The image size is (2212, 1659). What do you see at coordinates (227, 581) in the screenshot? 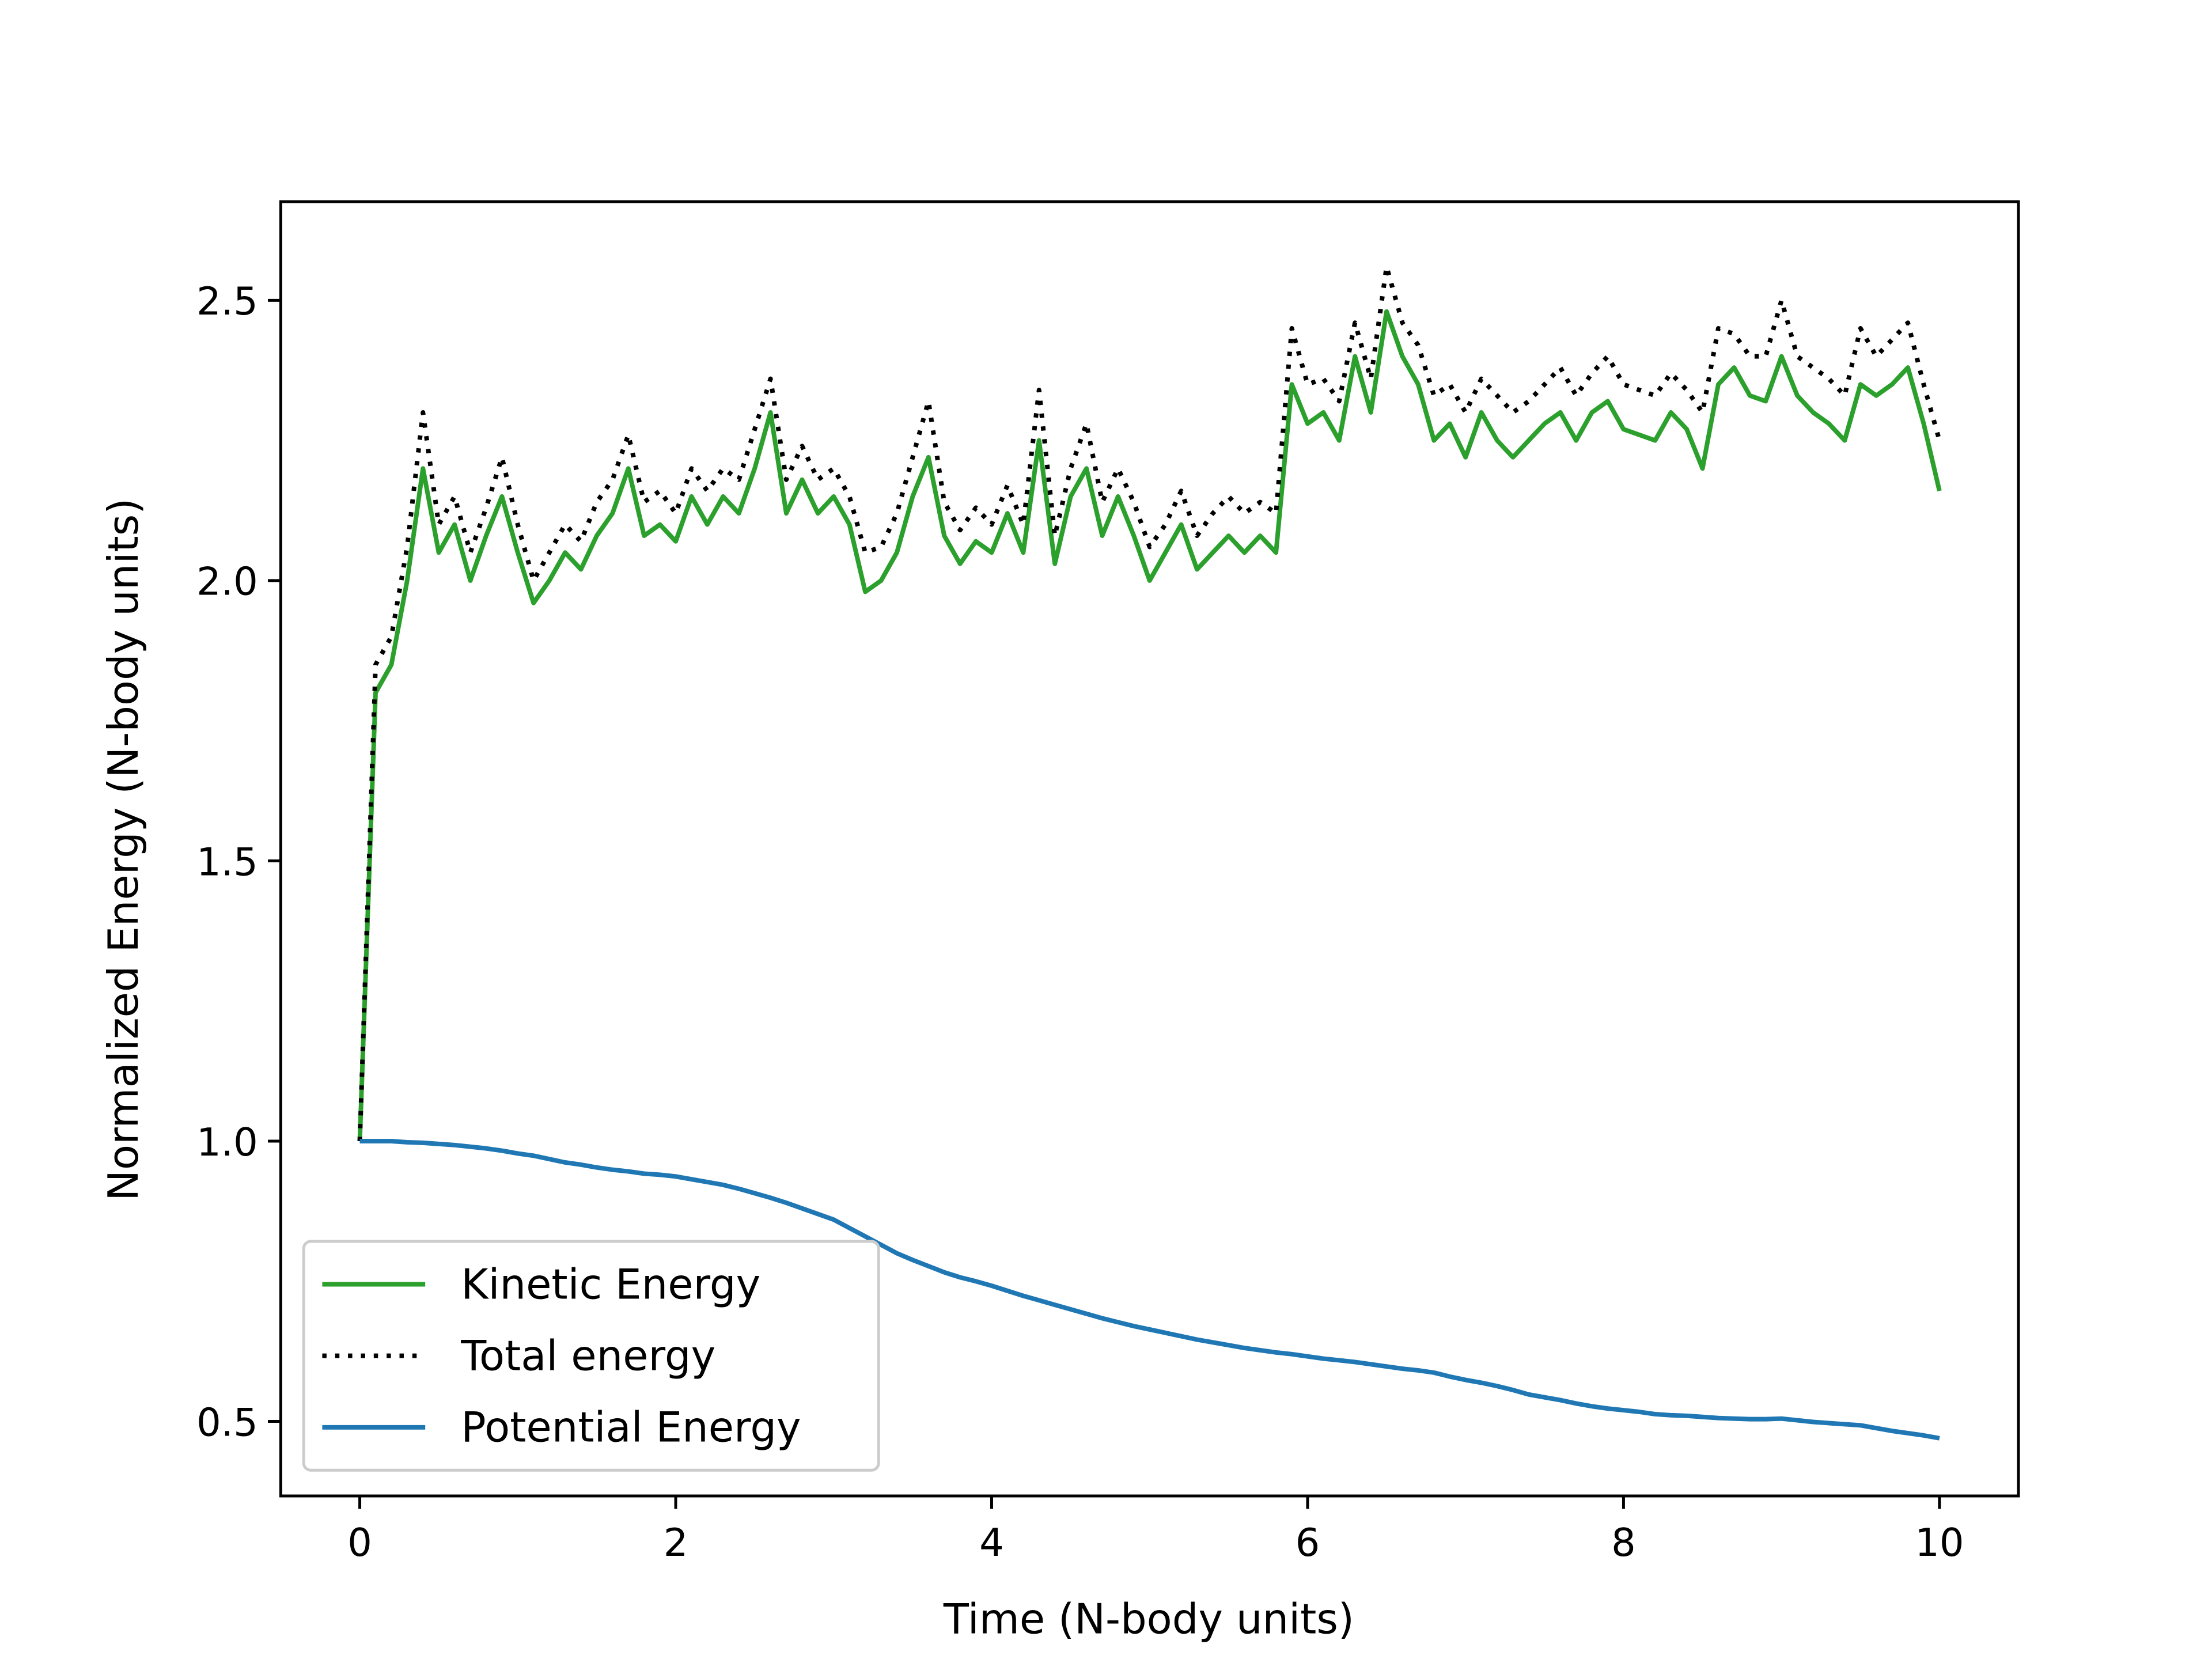
I see `y-tick-label: 2.0` at bounding box center [227, 581].